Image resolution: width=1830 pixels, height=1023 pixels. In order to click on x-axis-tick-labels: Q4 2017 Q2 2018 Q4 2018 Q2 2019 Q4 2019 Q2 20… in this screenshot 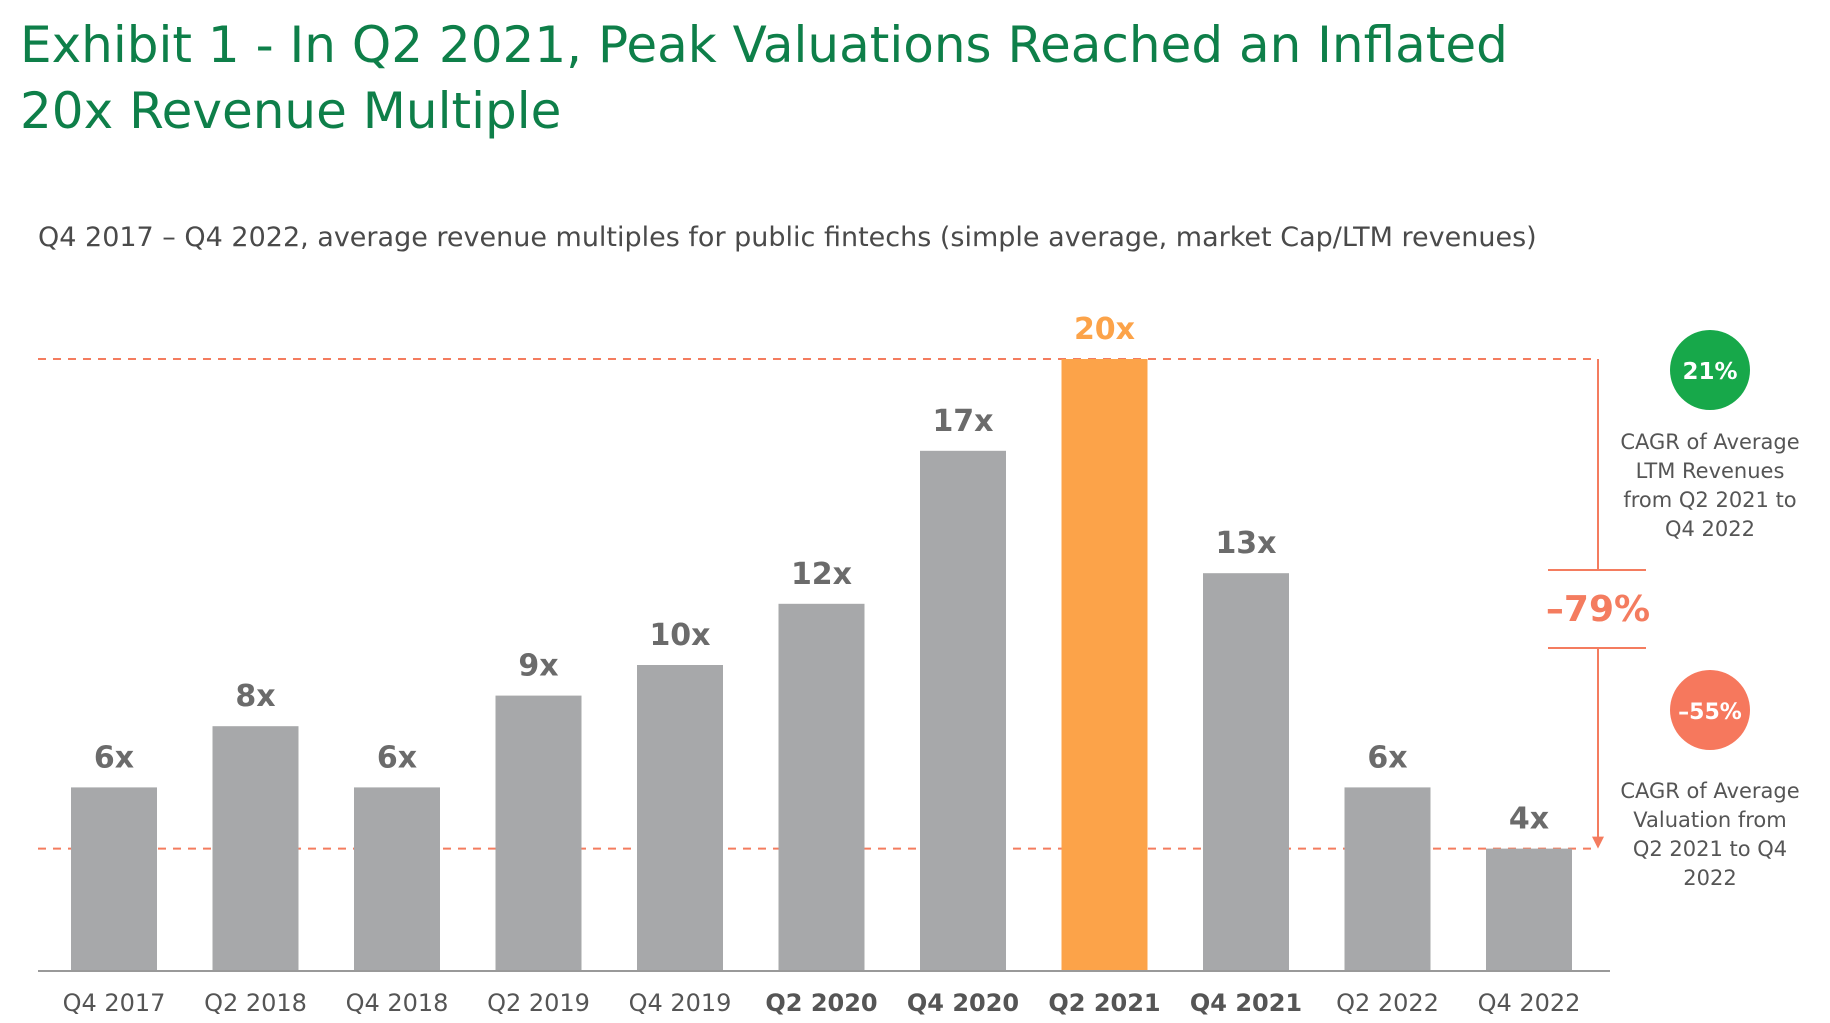, I will do `click(822, 1003)`.